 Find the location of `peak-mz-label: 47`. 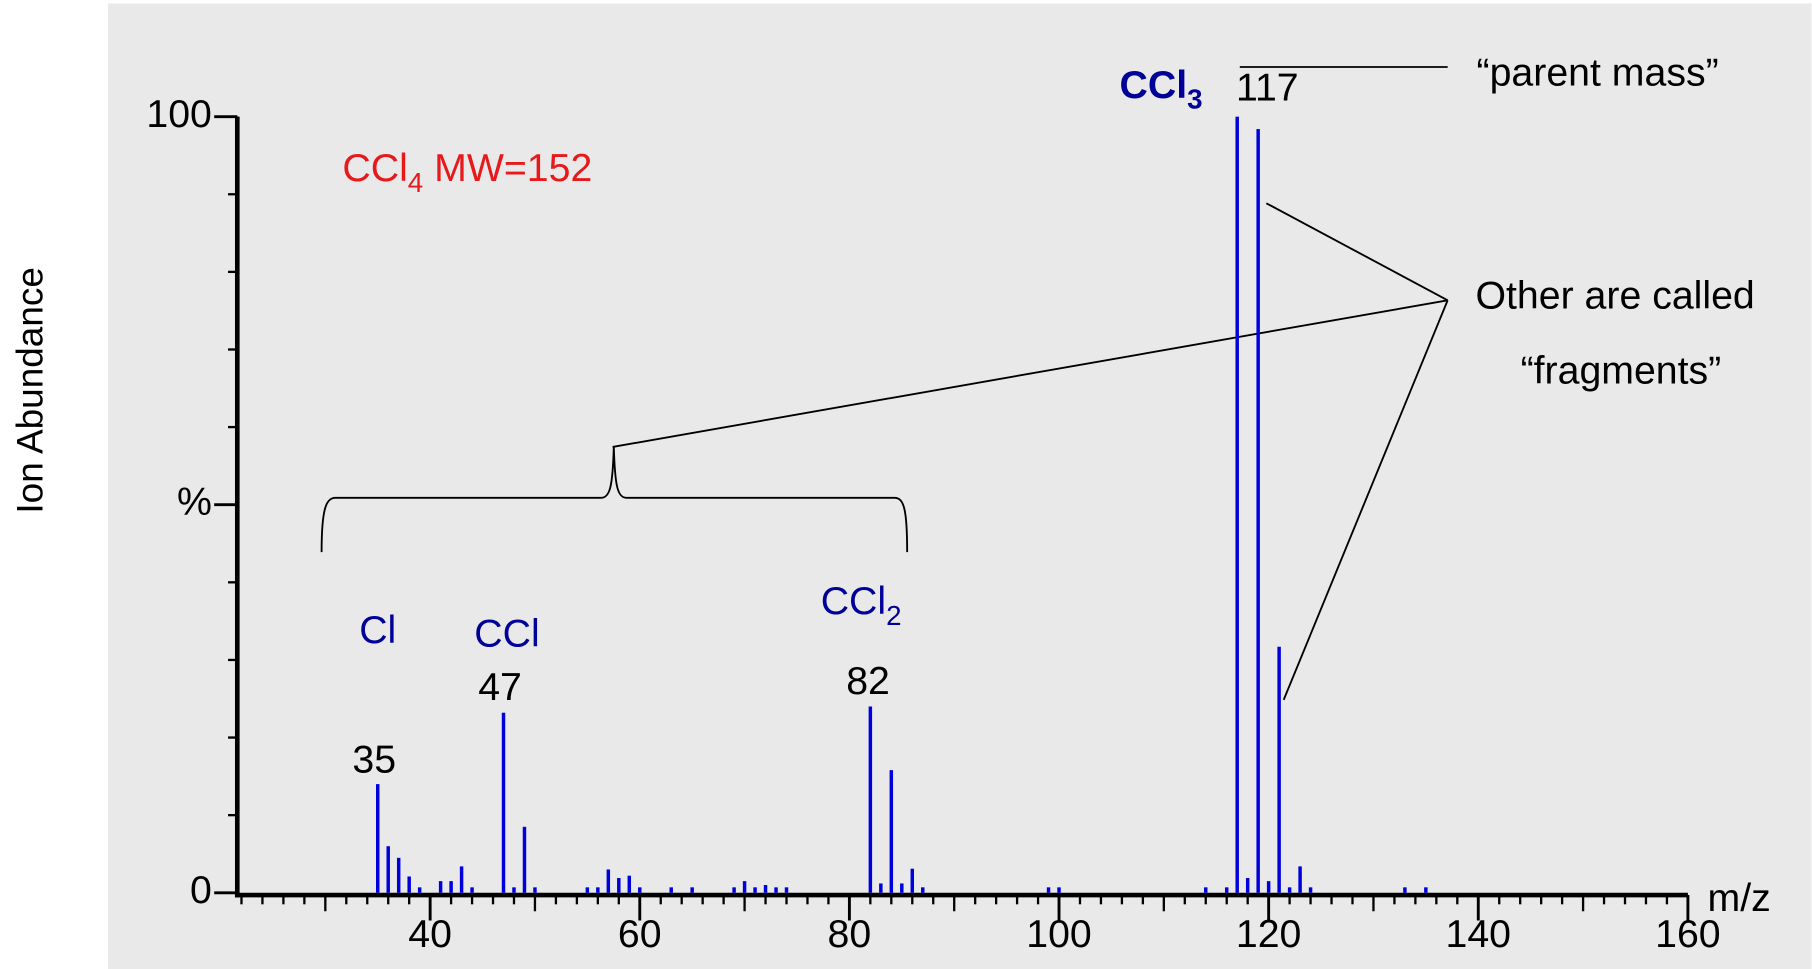

peak-mz-label: 47 is located at coordinates (500, 687).